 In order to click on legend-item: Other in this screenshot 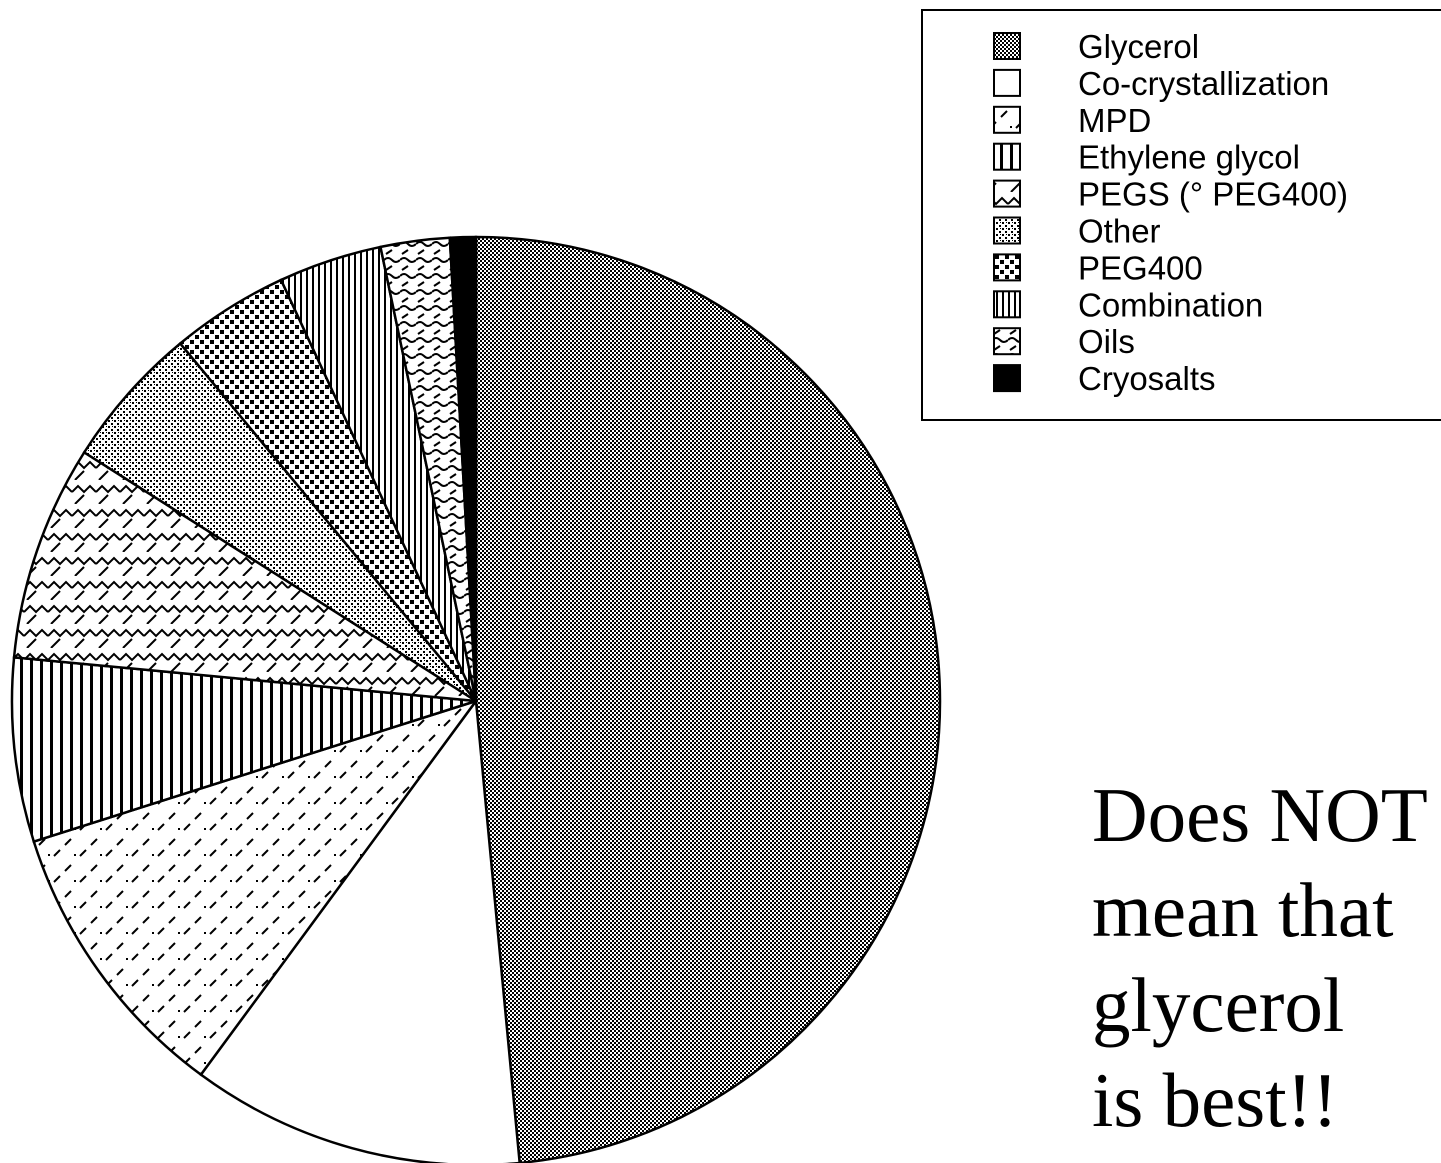, I will do `click(1077, 231)`.